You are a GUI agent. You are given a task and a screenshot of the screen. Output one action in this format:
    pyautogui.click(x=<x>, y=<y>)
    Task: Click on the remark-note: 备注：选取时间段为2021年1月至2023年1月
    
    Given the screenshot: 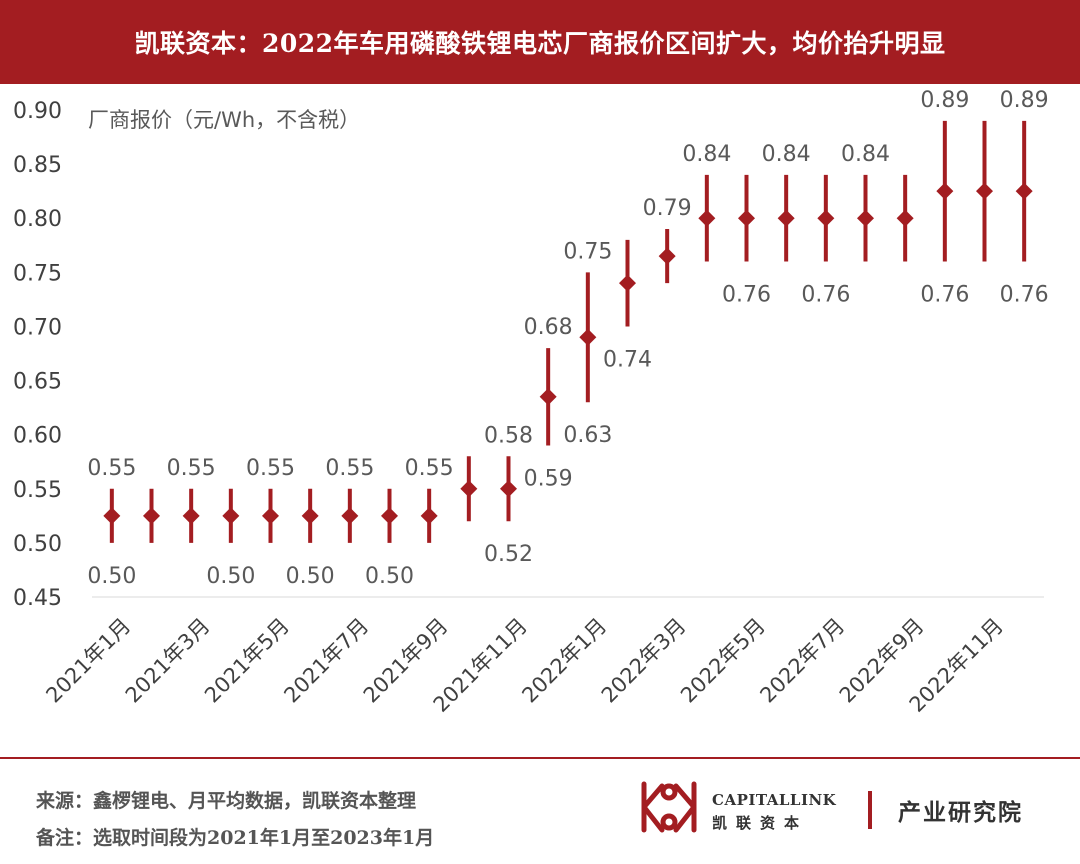 What is the action you would take?
    pyautogui.click(x=235, y=838)
    